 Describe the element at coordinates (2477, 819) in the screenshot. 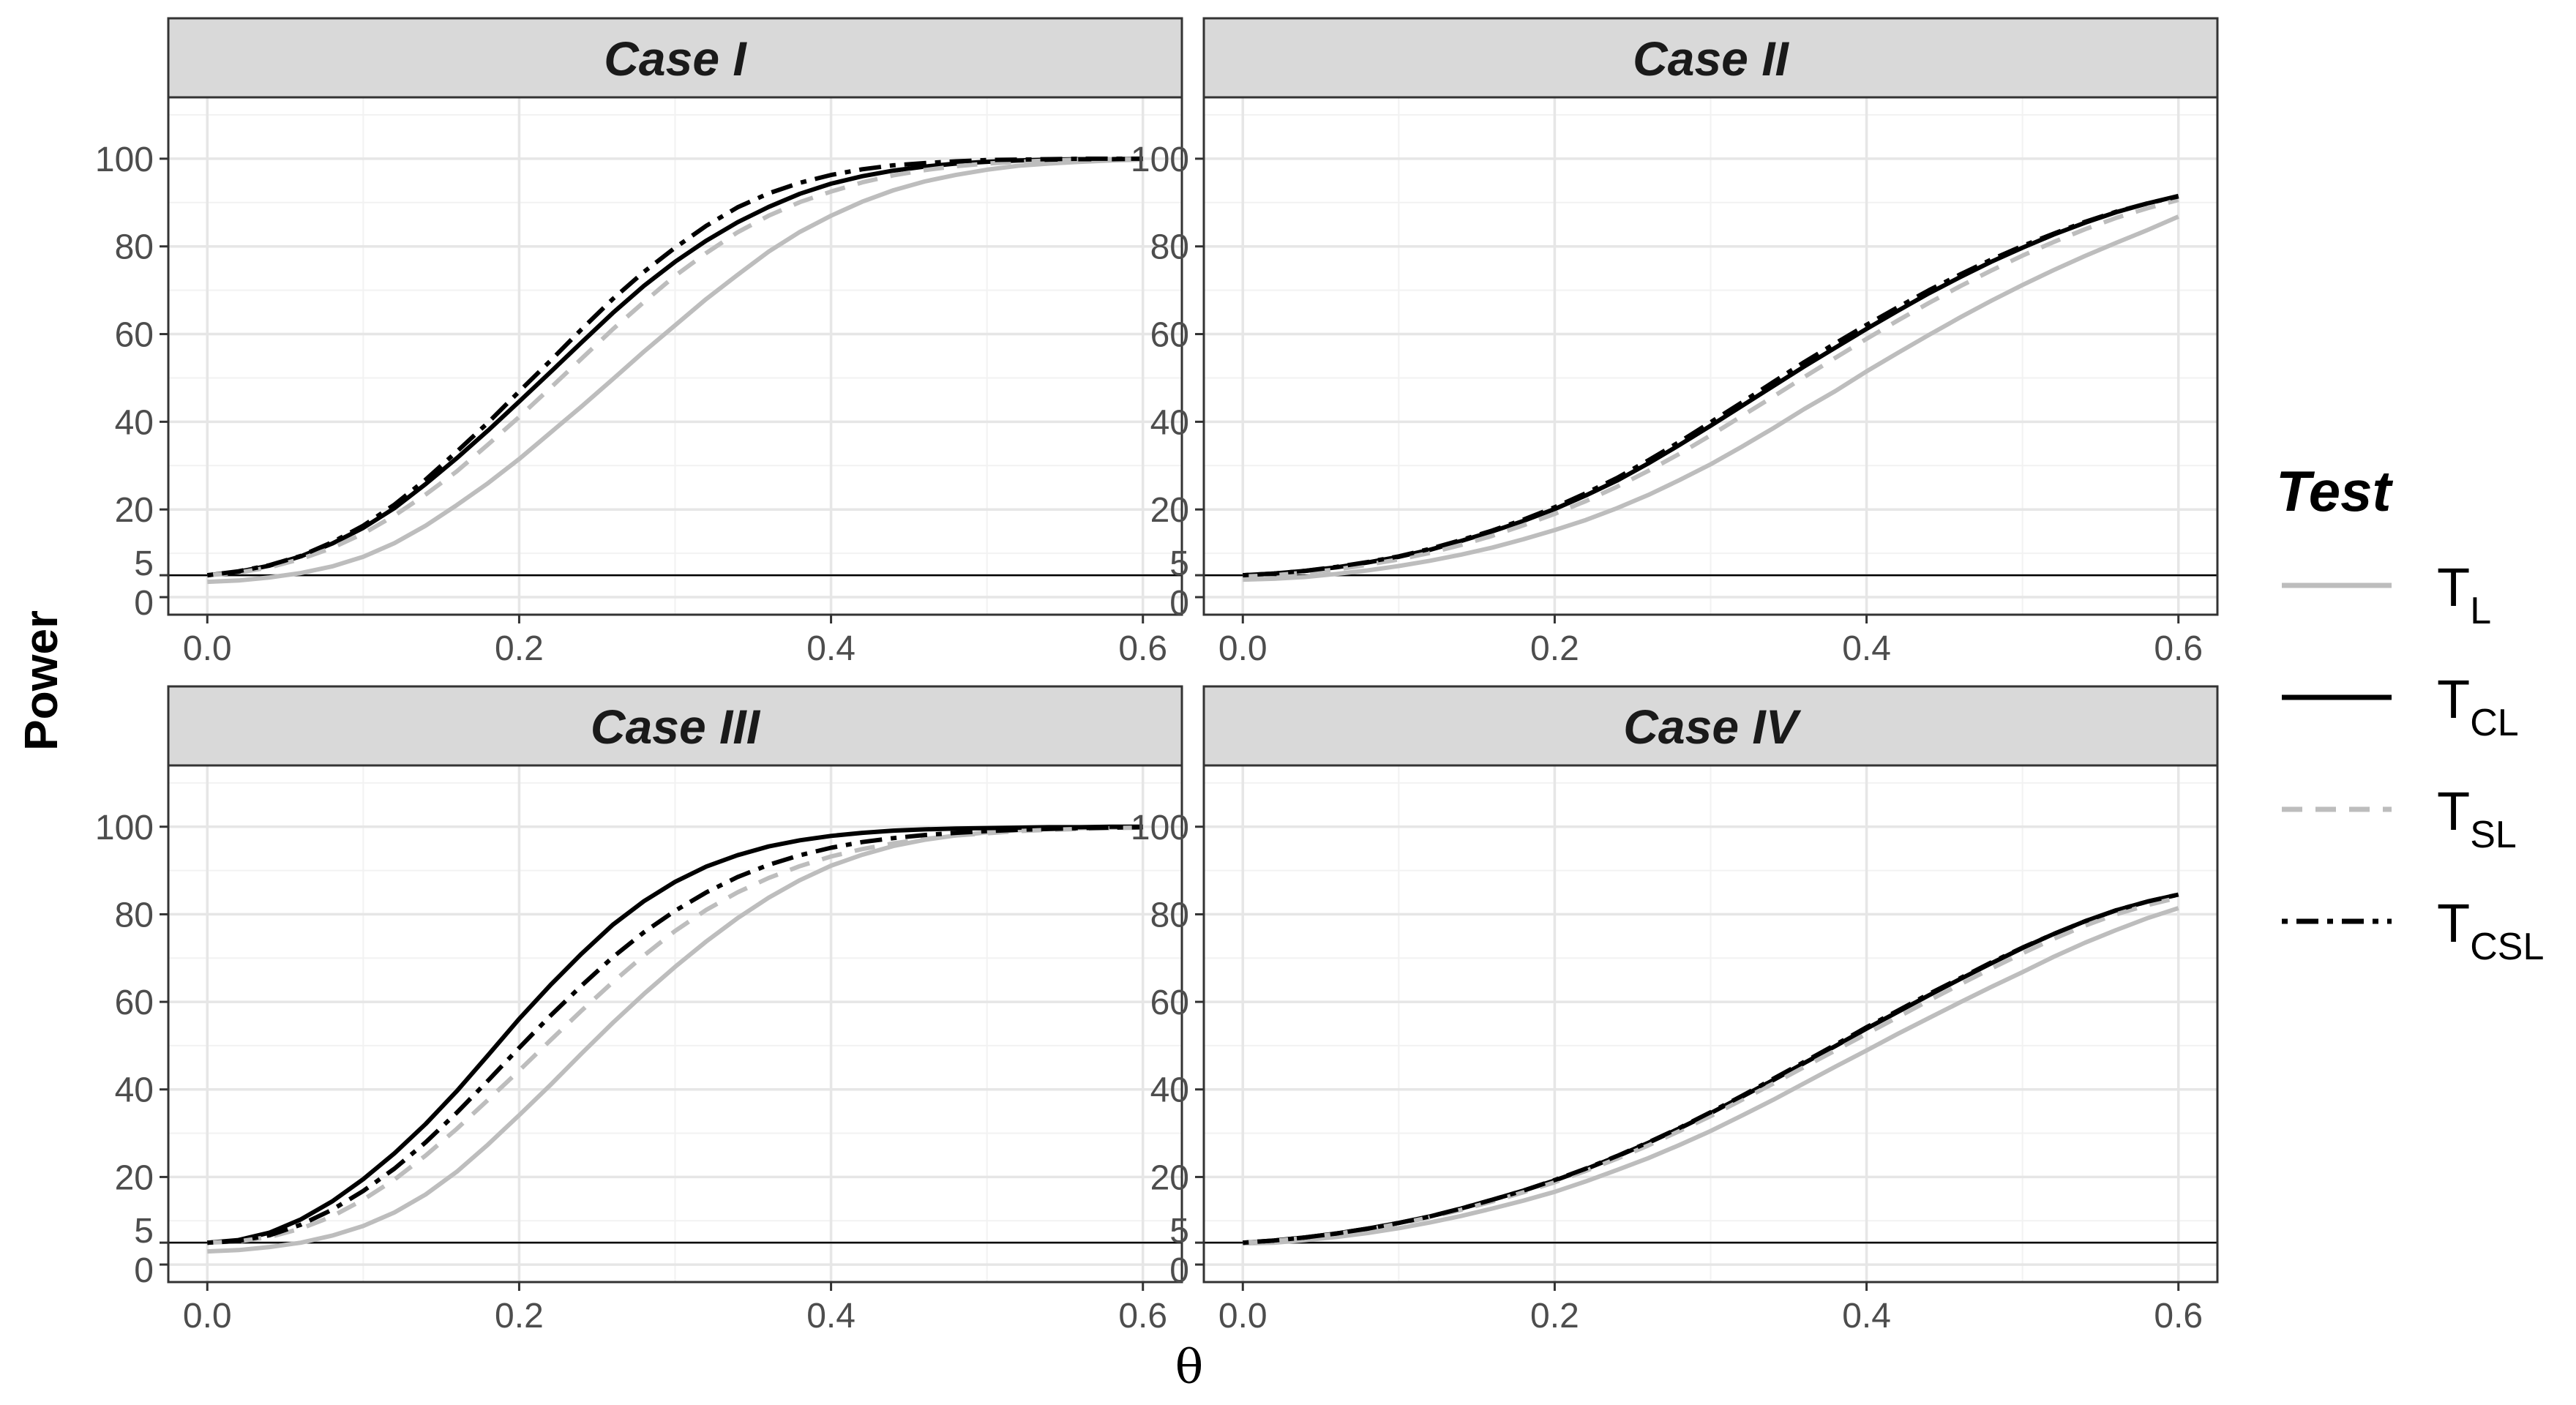

I see `legend-label-3: TSL` at that location.